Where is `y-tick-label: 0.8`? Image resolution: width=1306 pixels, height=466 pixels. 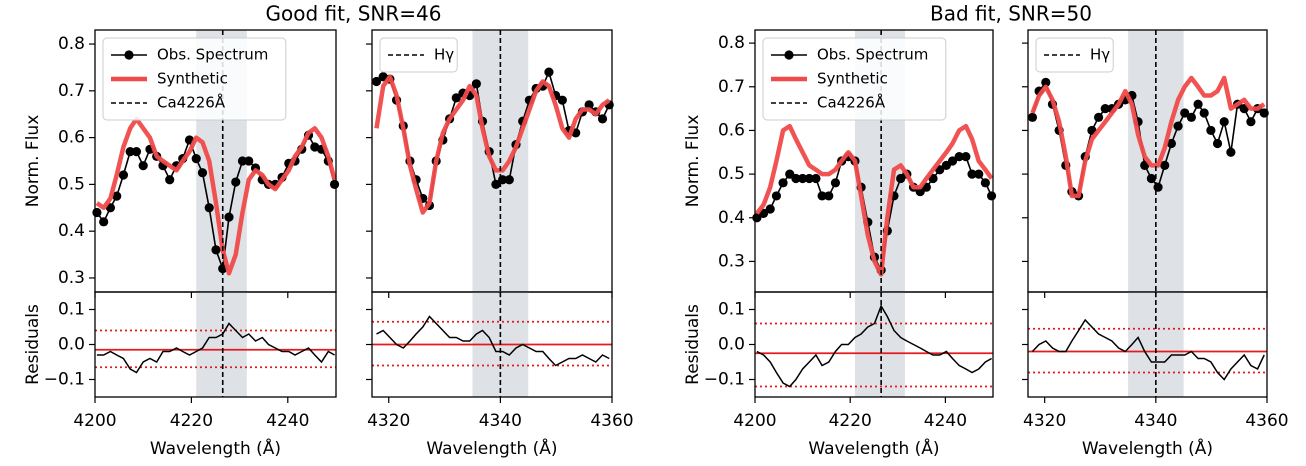 y-tick-label: 0.8 is located at coordinates (731, 43).